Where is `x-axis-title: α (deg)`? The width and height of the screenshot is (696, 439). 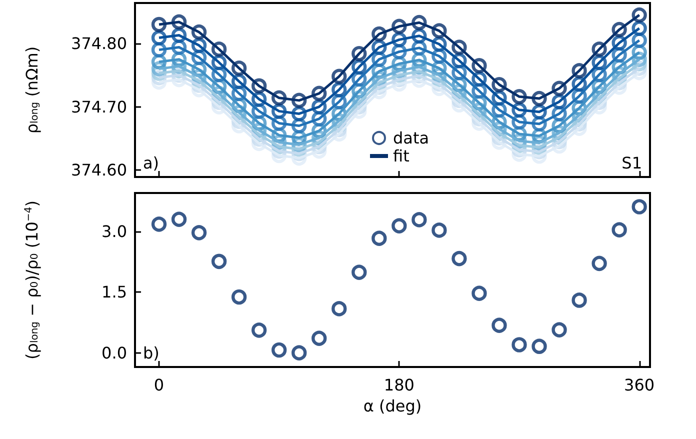 x-axis-title: α (deg) is located at coordinates (392, 406).